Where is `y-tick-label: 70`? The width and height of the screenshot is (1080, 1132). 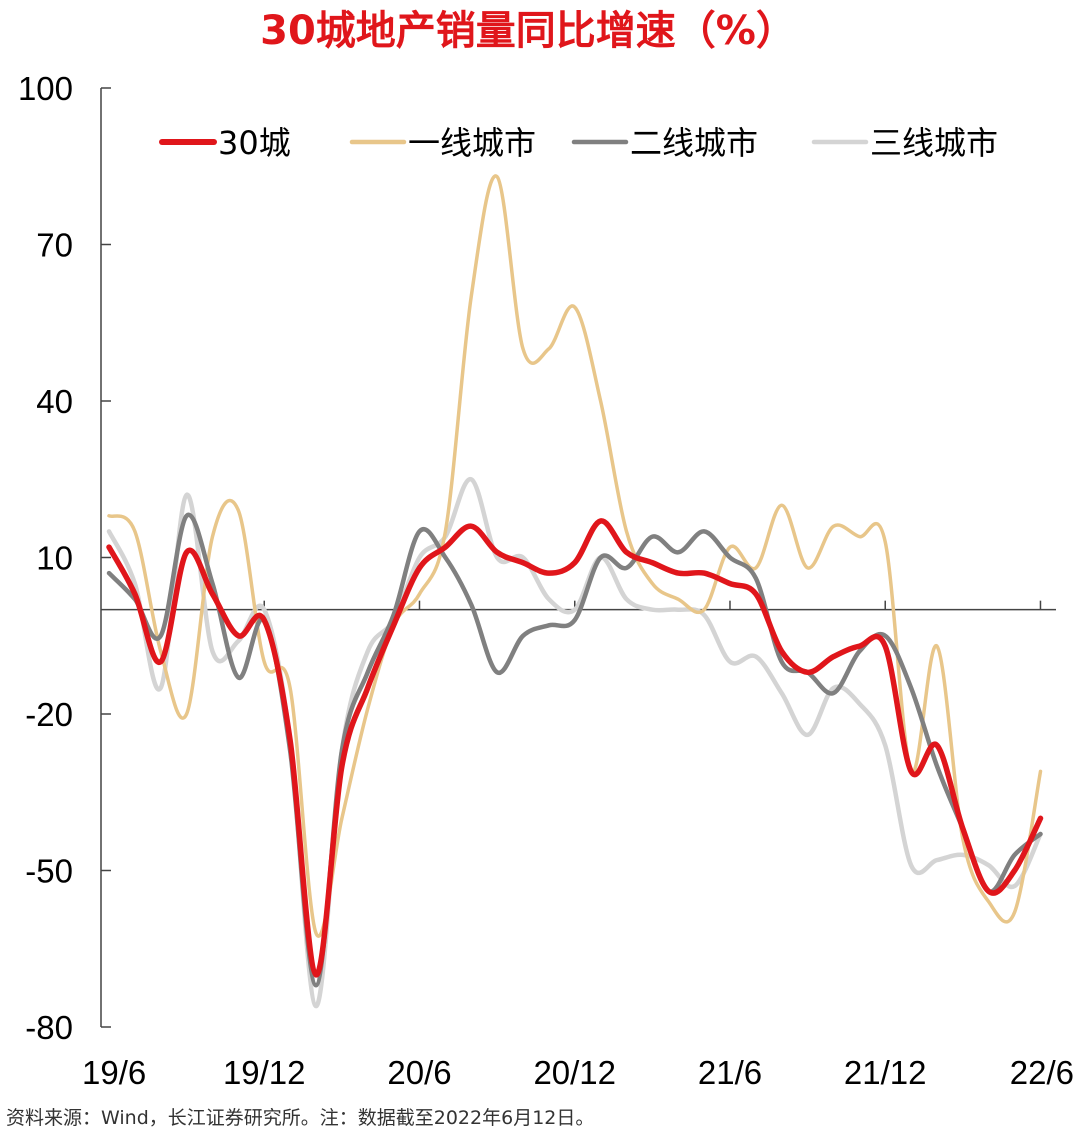 y-tick-label: 70 is located at coordinates (54, 245).